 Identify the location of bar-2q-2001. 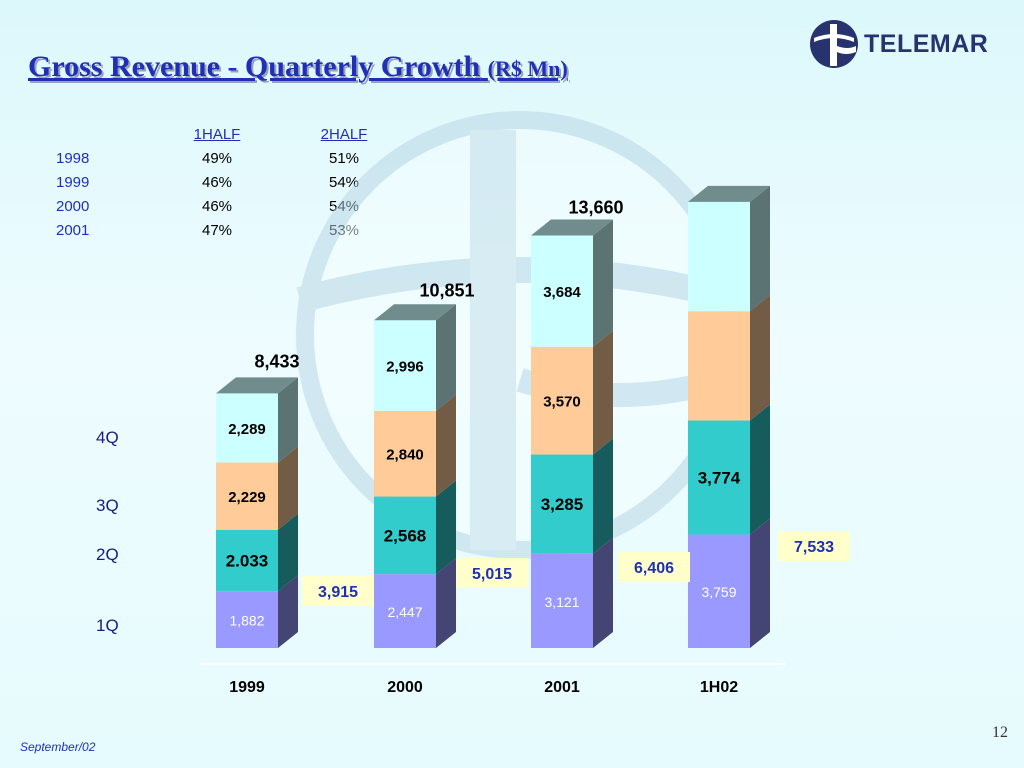
(562, 504).